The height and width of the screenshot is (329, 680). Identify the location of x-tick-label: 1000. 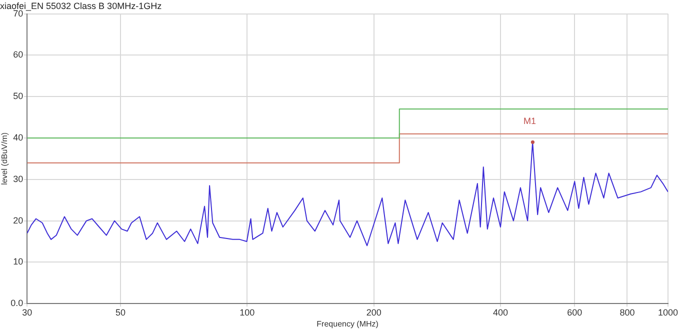
(668, 312).